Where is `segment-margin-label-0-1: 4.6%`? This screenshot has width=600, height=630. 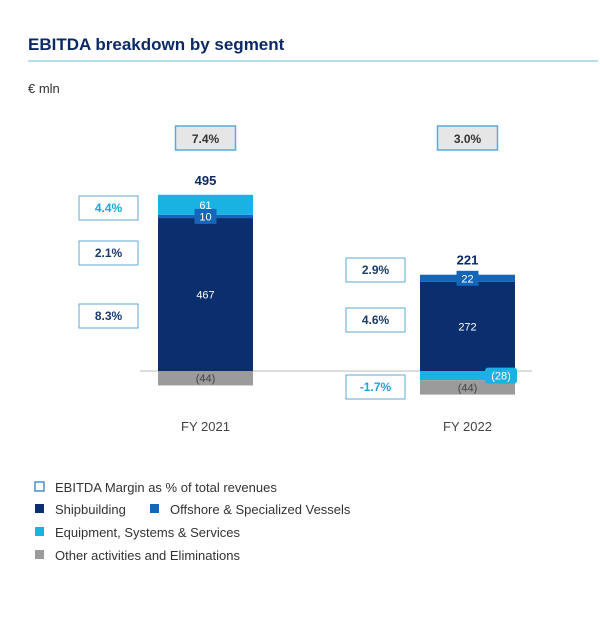
segment-margin-label-0-1: 4.6% is located at coordinates (376, 320).